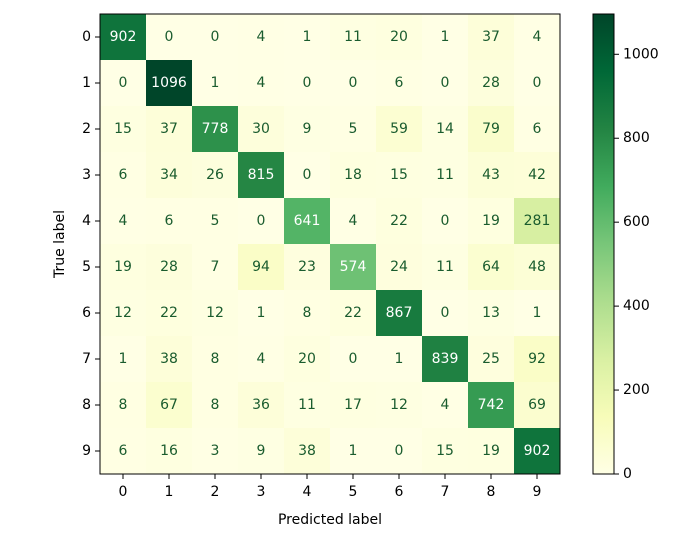 The width and height of the screenshot is (685, 550). I want to click on colorbar-tick-label: 0, so click(627, 474).